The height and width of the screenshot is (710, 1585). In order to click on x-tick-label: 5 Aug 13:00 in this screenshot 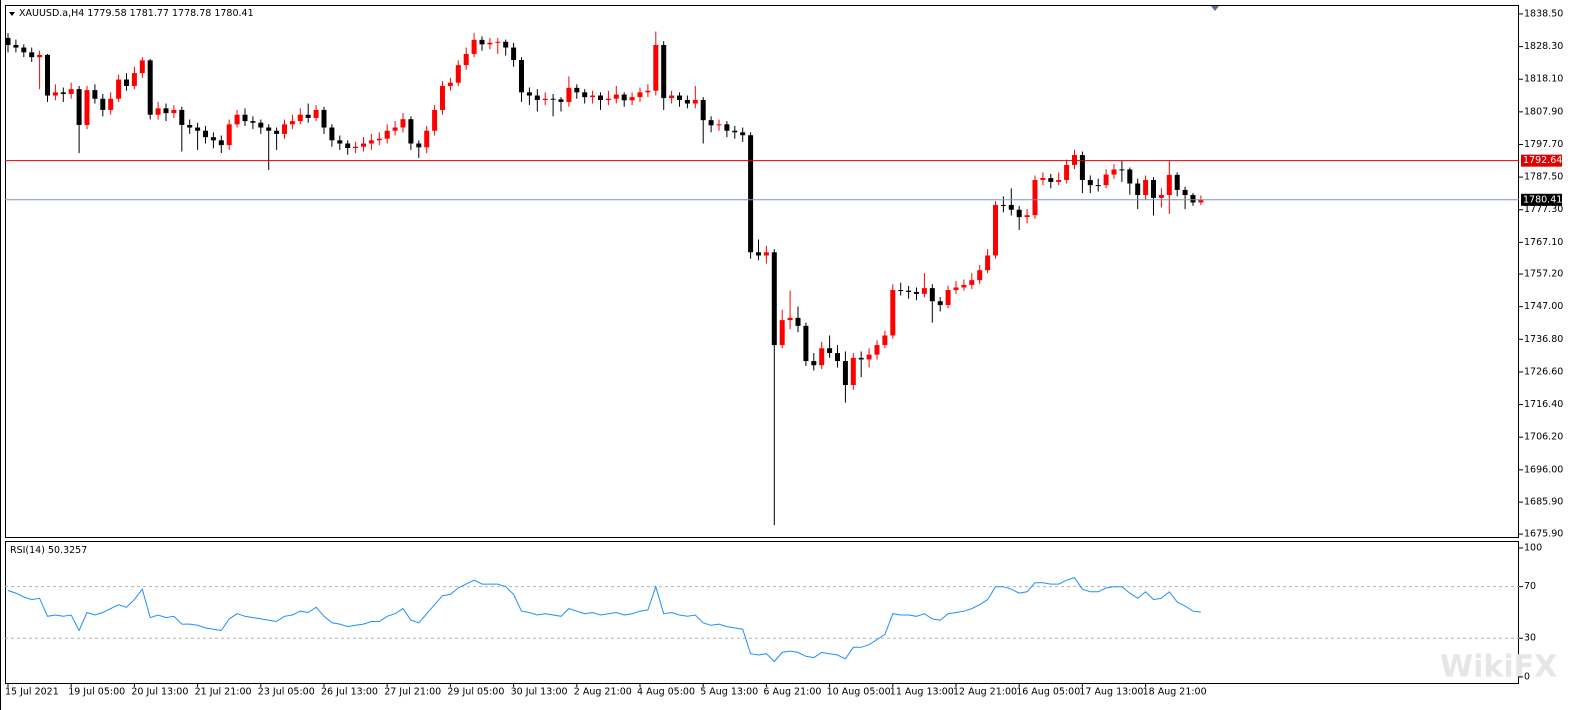, I will do `click(729, 692)`.